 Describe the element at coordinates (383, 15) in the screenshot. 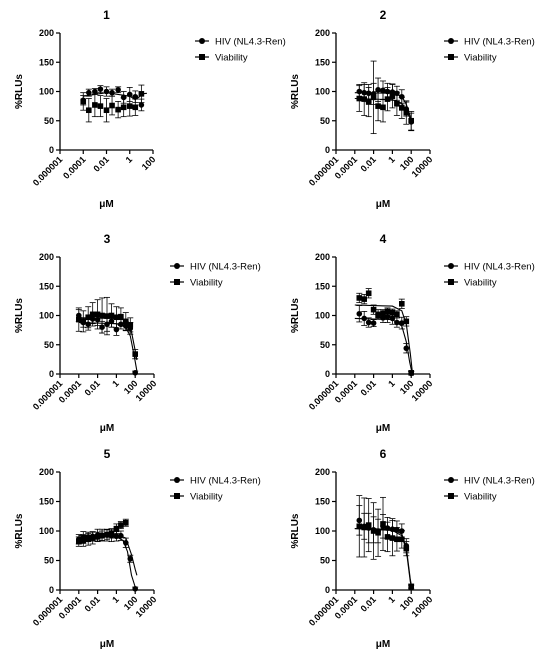

I see `chart-title: 2` at that location.